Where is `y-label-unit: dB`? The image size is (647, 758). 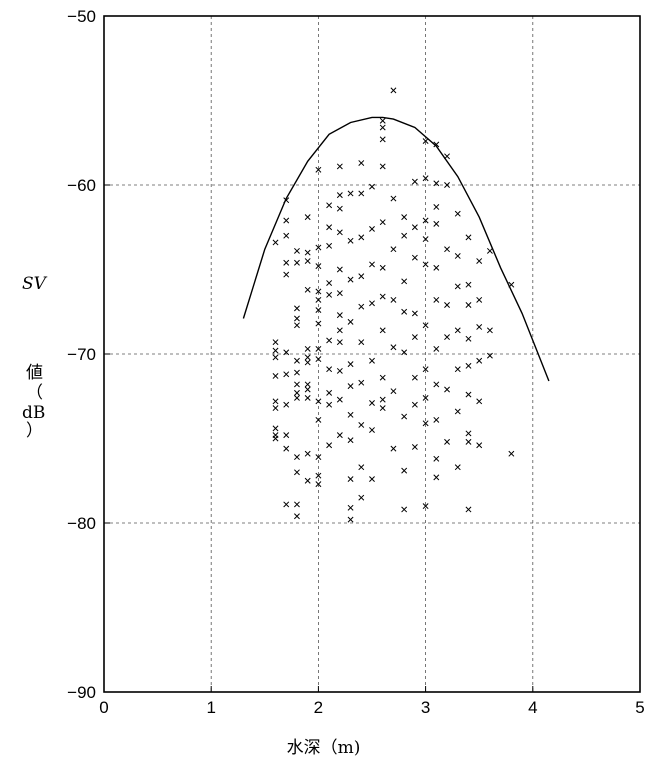
y-label-unit: dB is located at coordinates (34, 413).